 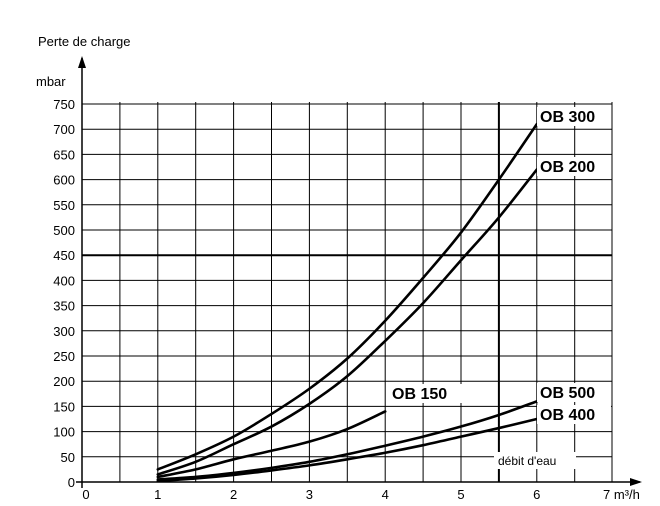 What do you see at coordinates (64, 180) in the screenshot?
I see `y-tick-label: 600` at bounding box center [64, 180].